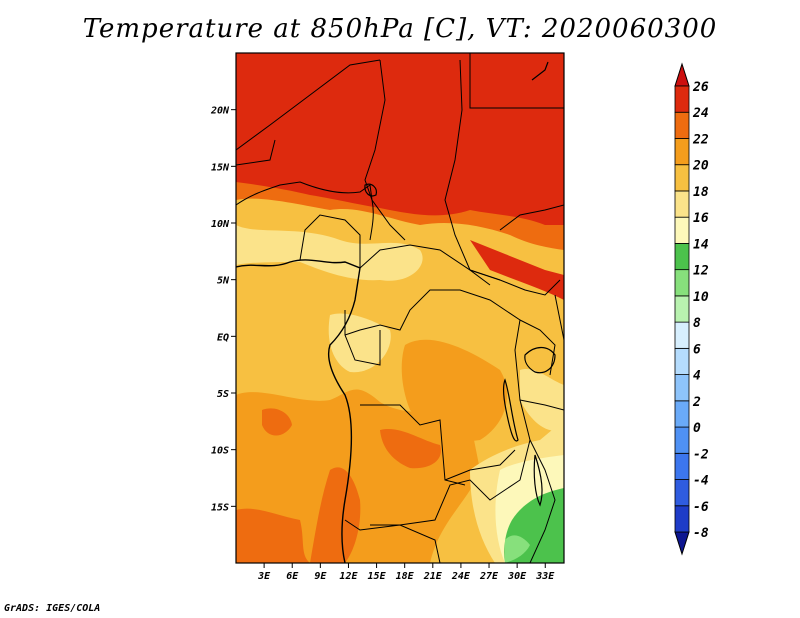  I want to click on colorbar-label: 26, so click(700, 87).